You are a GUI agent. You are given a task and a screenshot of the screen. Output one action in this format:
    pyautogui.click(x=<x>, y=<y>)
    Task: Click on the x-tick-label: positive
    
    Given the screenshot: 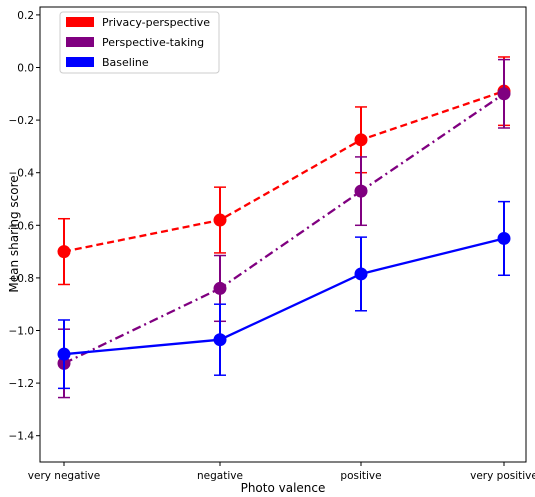 What is the action you would take?
    pyautogui.click(x=360, y=476)
    